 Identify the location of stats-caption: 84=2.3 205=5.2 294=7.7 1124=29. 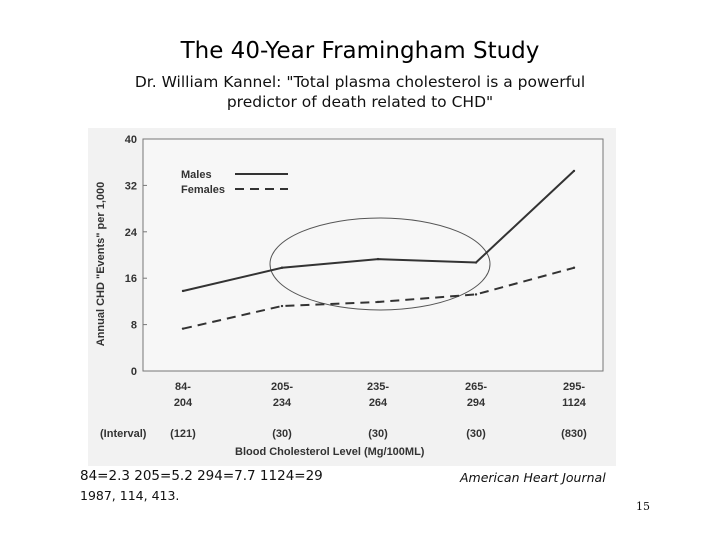
(201, 476).